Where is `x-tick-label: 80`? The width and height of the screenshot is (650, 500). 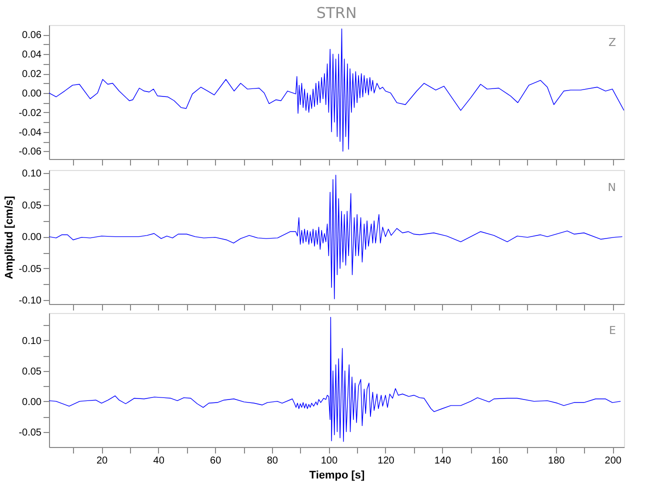
x-tick-label: 80 is located at coordinates (272, 461).